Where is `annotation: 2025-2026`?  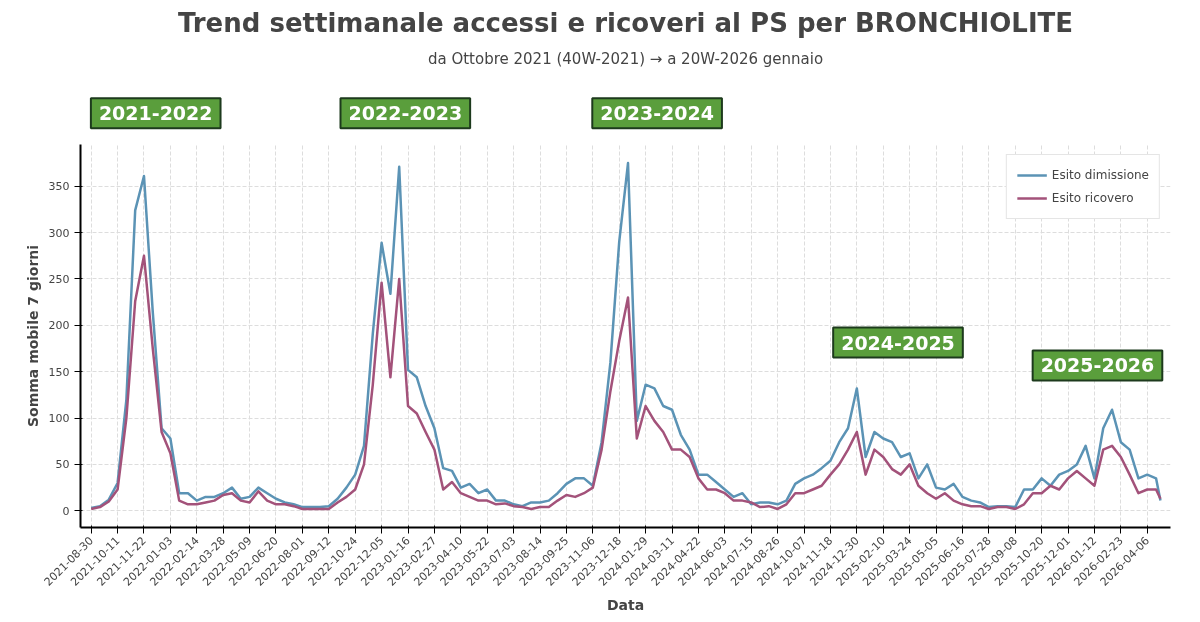
annotation: 2025-2026 is located at coordinates (1097, 365).